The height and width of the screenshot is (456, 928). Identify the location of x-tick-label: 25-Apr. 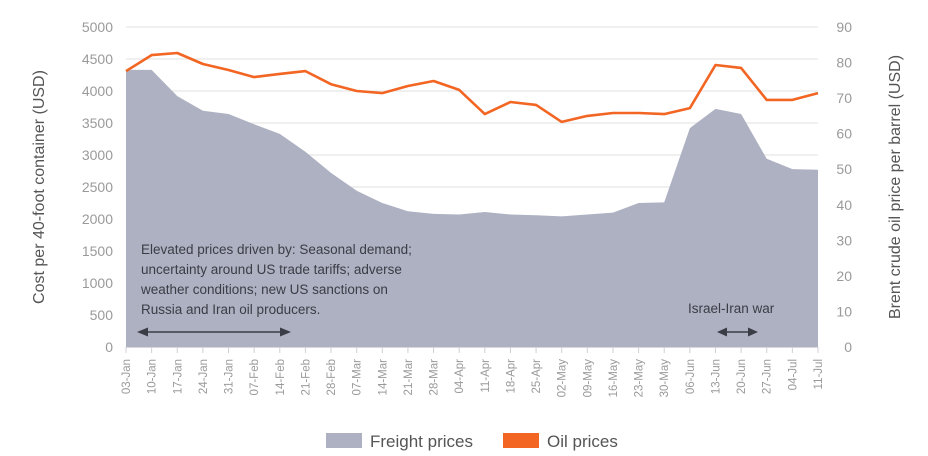
(537, 376).